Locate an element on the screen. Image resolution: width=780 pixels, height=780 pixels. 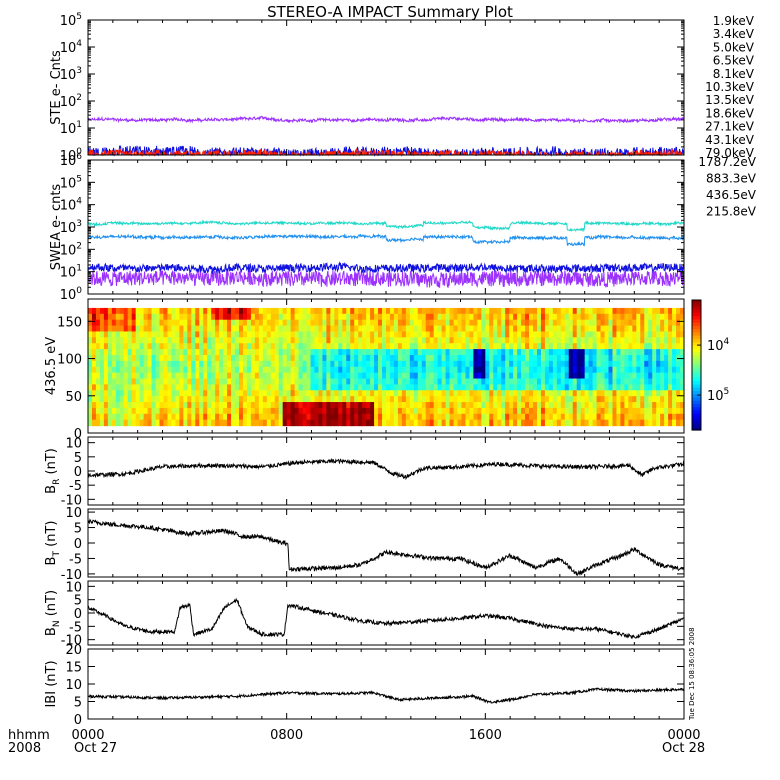
pad-ytick-label-0: 0 is located at coordinates (78, 434).